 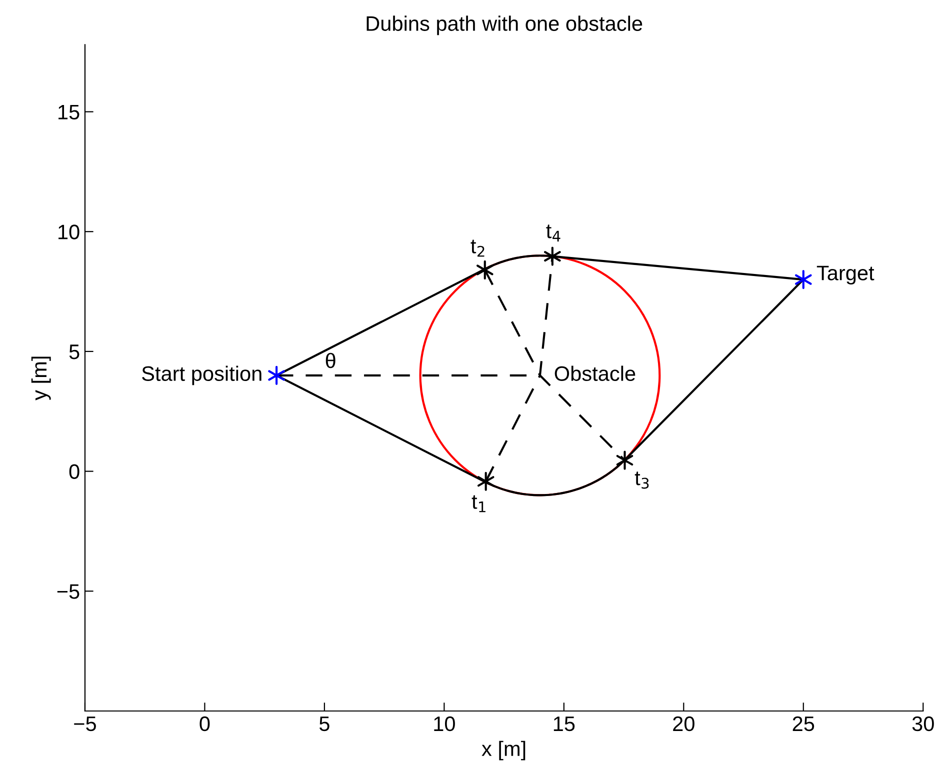 What do you see at coordinates (477, 248) in the screenshot?
I see `annotation: t$_{2}$` at bounding box center [477, 248].